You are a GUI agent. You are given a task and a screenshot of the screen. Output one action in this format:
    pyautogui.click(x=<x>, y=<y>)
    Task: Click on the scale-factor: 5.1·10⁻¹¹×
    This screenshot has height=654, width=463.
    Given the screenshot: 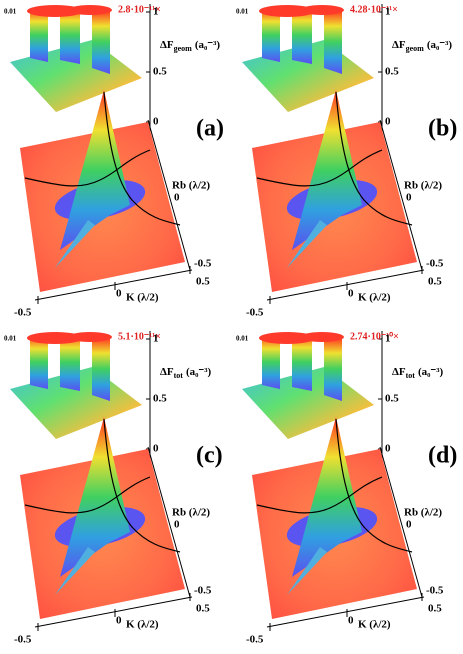 What is the action you would take?
    pyautogui.click(x=139, y=336)
    